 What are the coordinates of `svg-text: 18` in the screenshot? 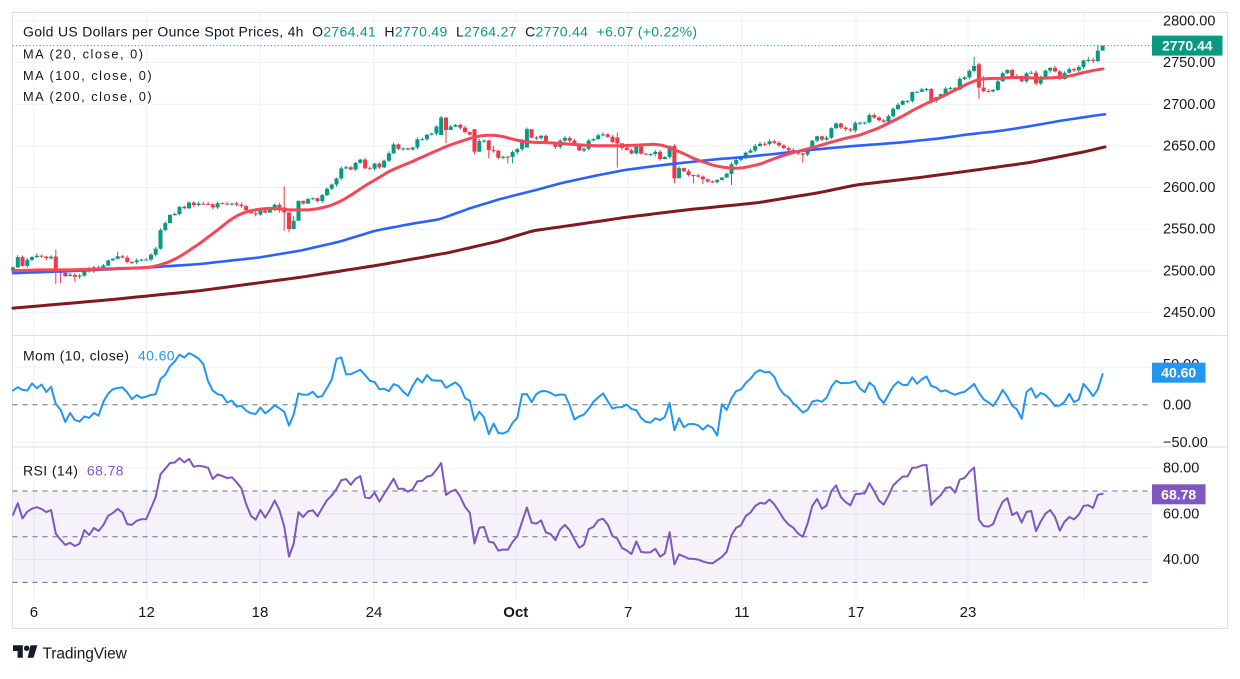 It's located at (260, 612).